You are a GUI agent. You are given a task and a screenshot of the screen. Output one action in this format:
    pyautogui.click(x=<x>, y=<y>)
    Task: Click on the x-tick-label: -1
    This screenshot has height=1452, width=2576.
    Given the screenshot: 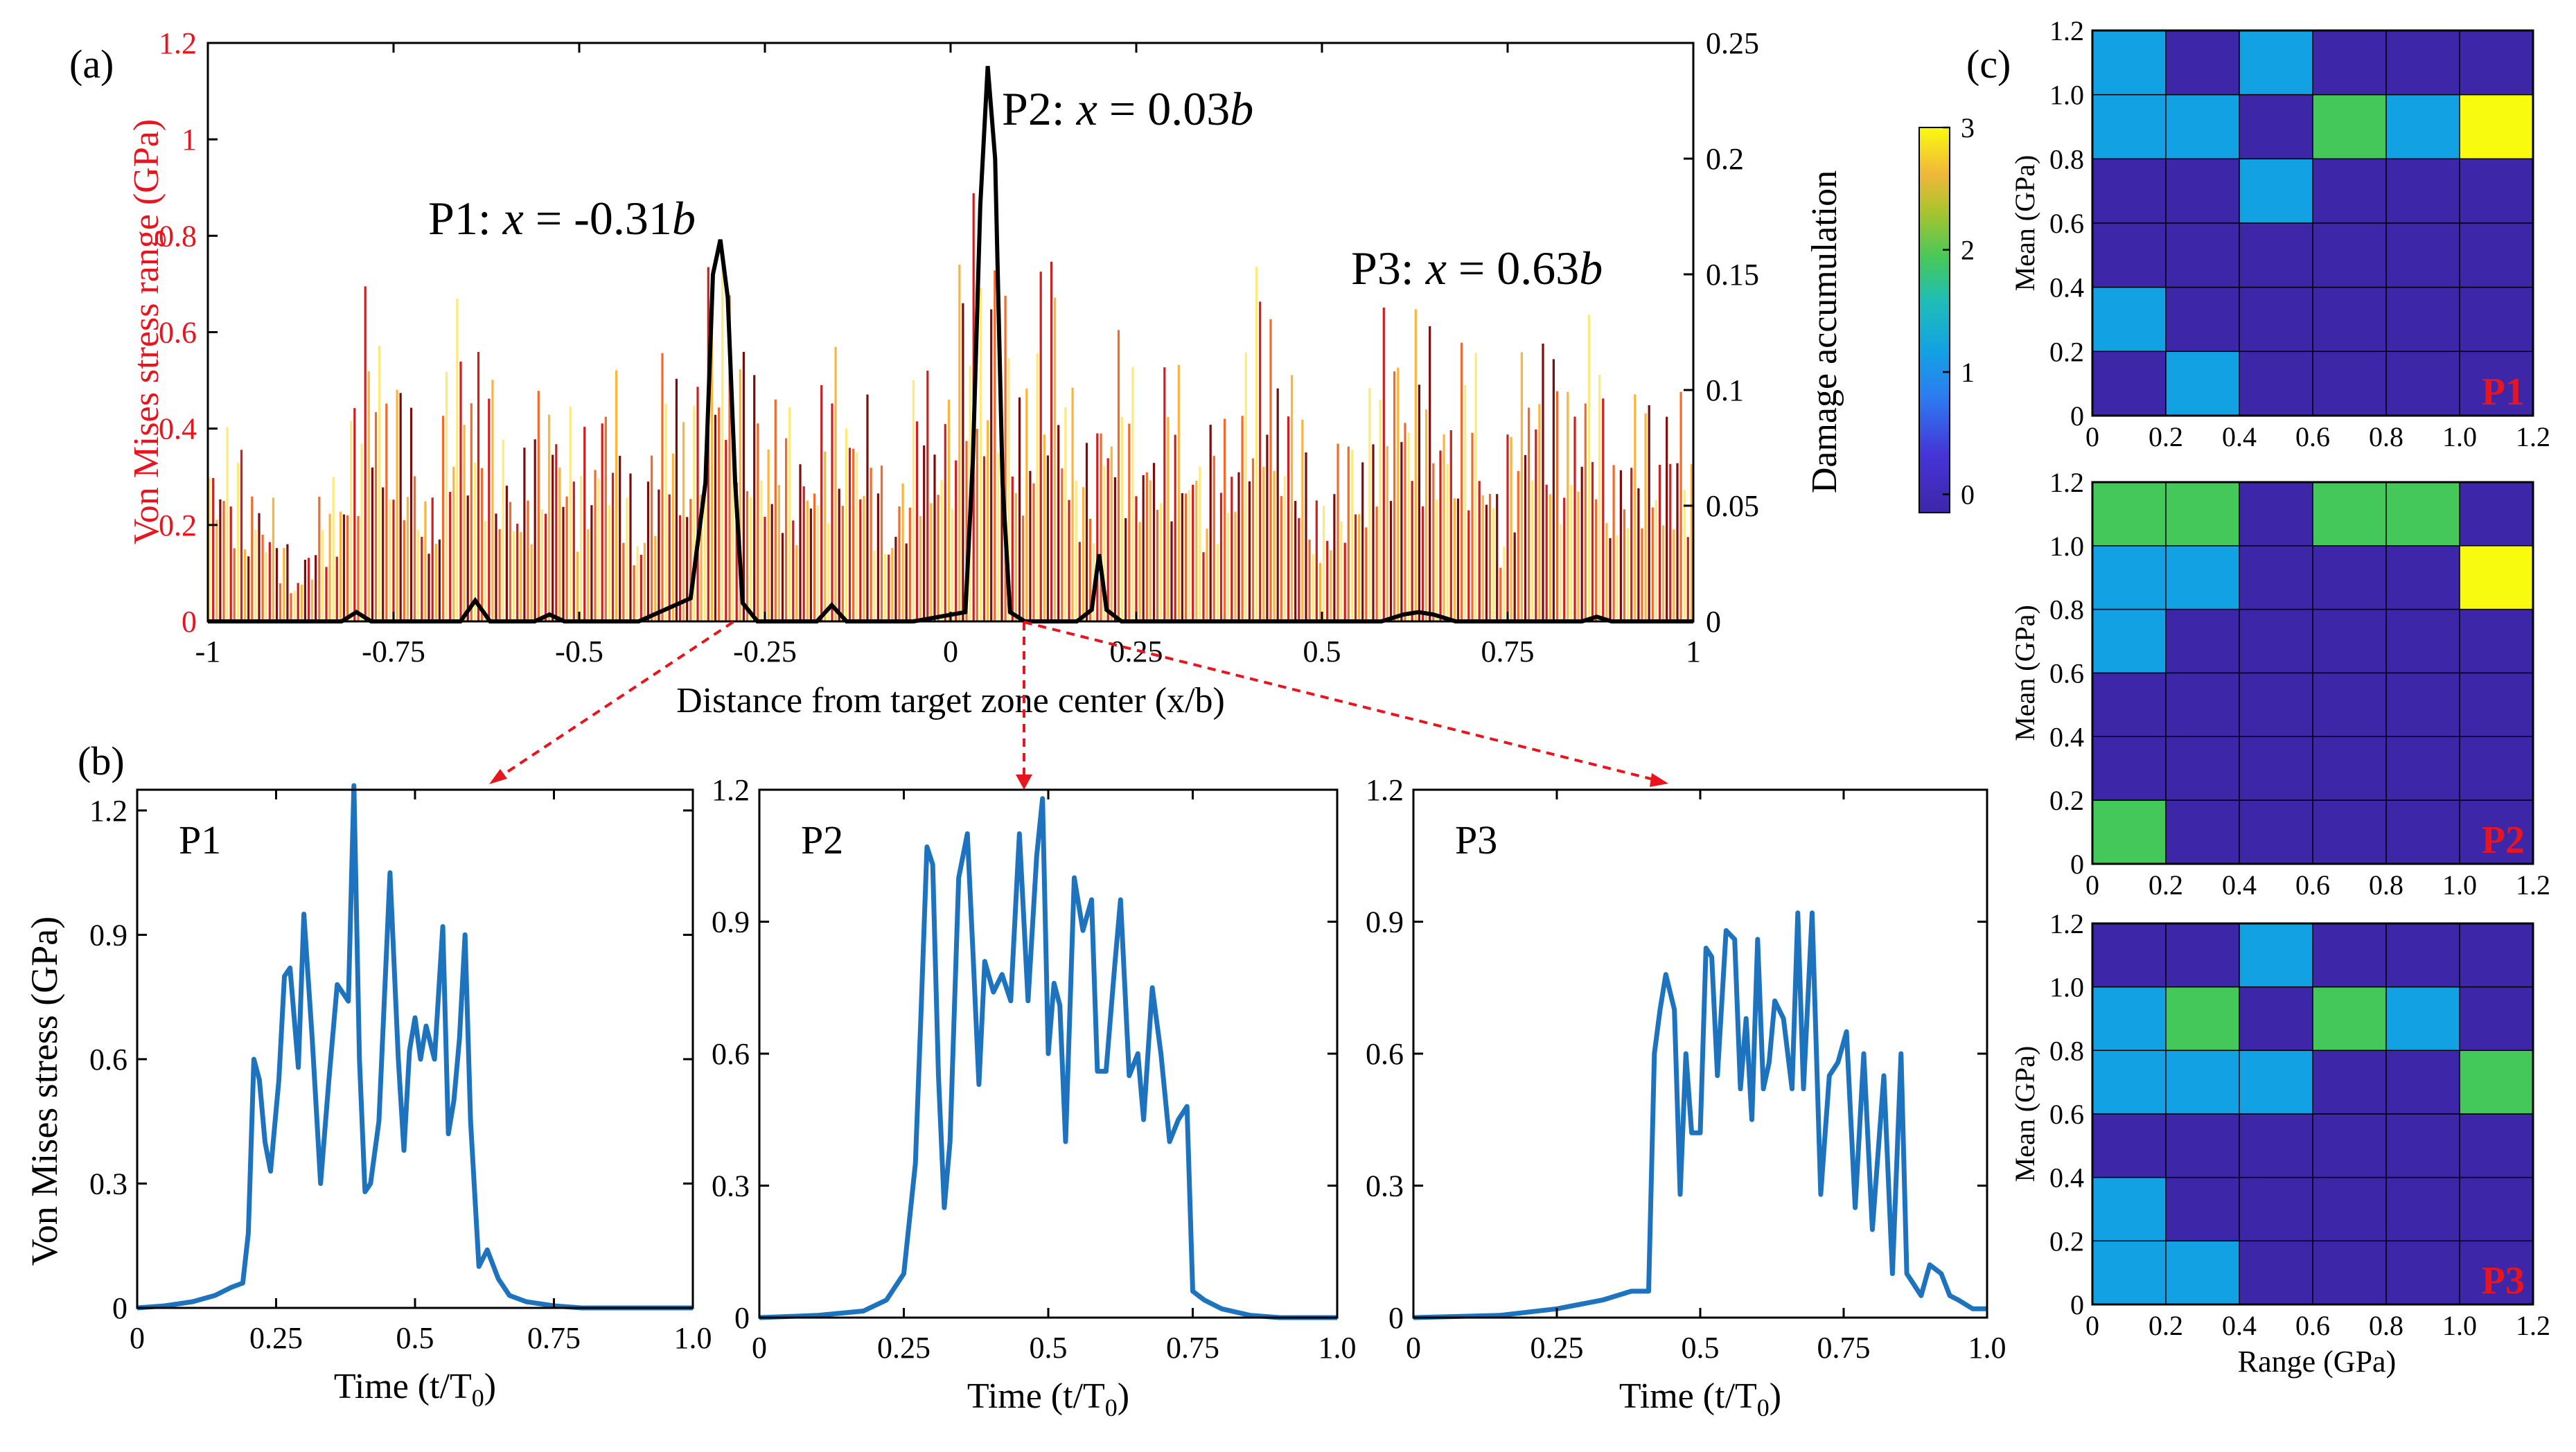 What is the action you would take?
    pyautogui.click(x=208, y=652)
    